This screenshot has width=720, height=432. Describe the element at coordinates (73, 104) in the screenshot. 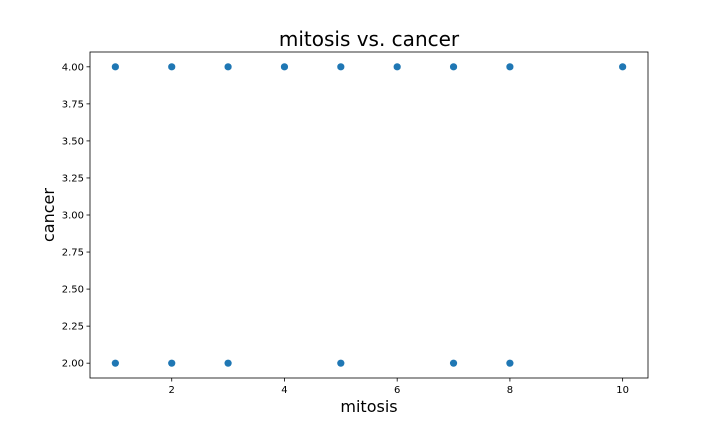

I see `y-tick-label: 3.75` at that location.